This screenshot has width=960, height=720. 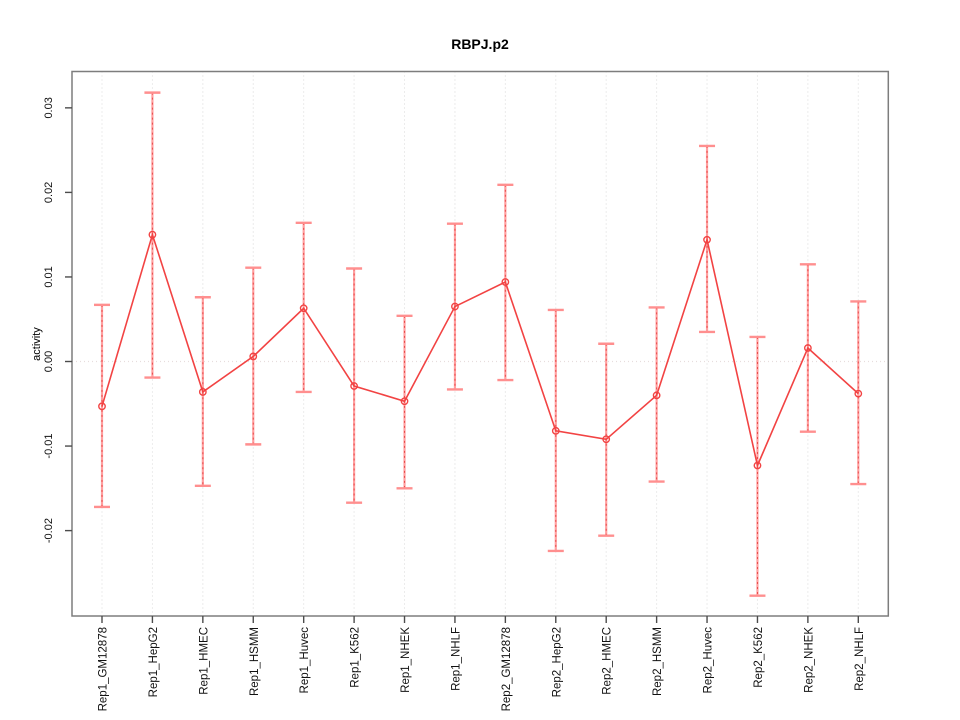 What do you see at coordinates (709, 660) in the screenshot?
I see `x-tick-label: Rep2_Huvec` at bounding box center [709, 660].